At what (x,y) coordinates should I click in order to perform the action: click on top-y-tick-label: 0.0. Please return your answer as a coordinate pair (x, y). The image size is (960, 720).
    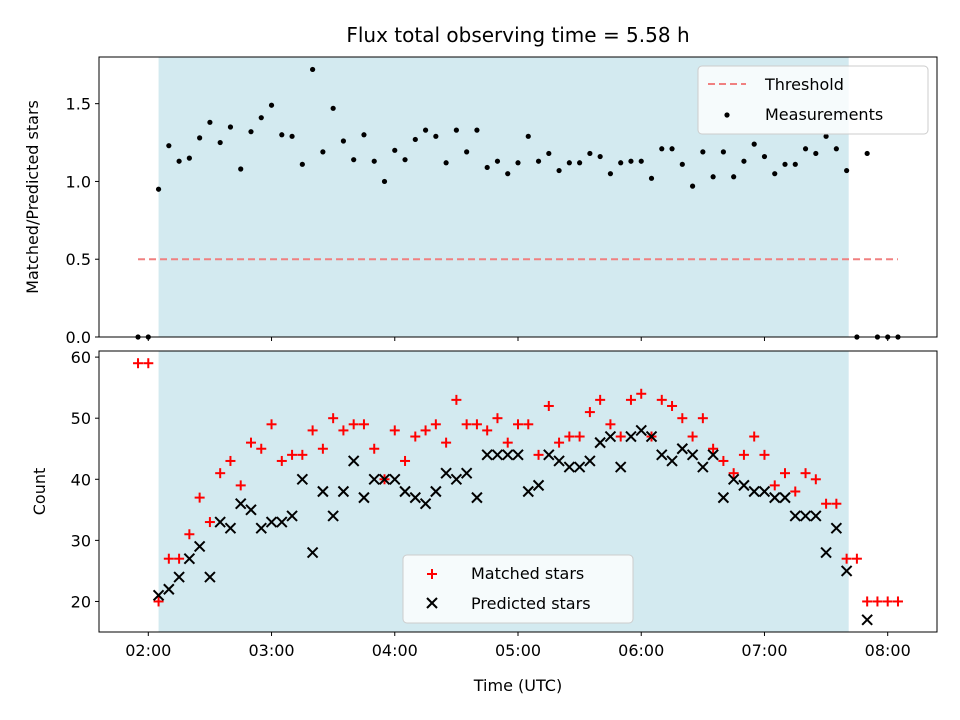
    Looking at the image, I should click on (78, 337).